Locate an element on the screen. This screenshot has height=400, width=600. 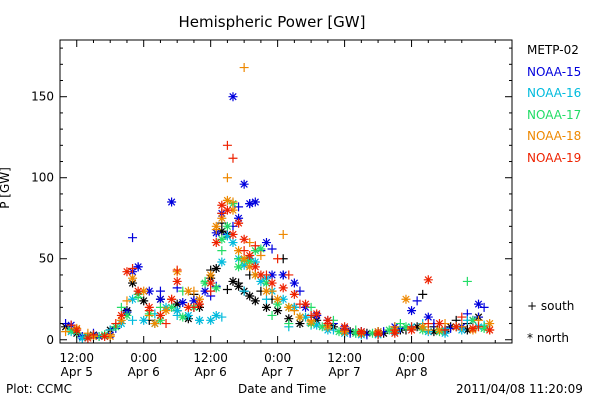
x-tick-label-date: Apr 5 is located at coordinates (77, 372).